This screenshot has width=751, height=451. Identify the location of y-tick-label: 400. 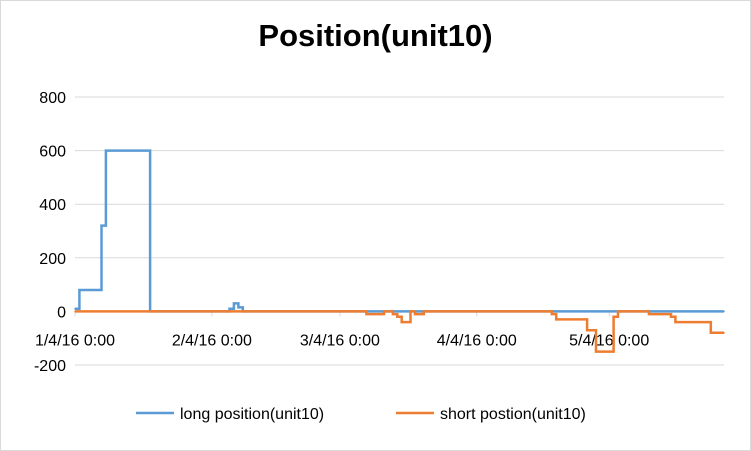
(52, 205).